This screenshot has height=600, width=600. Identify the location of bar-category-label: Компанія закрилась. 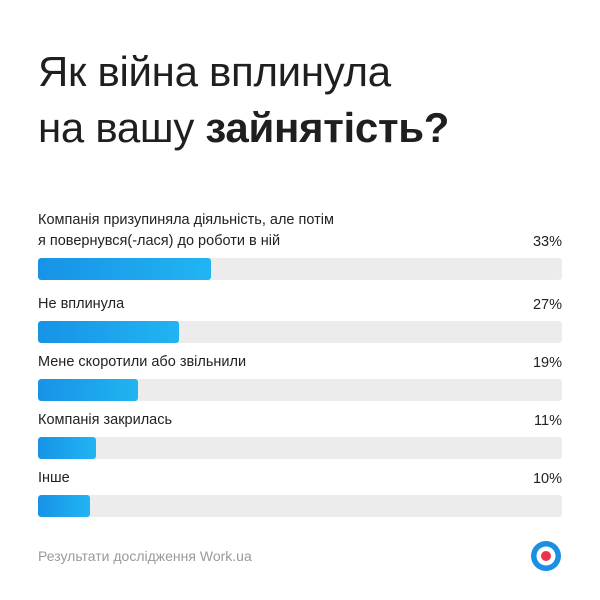
(105, 420).